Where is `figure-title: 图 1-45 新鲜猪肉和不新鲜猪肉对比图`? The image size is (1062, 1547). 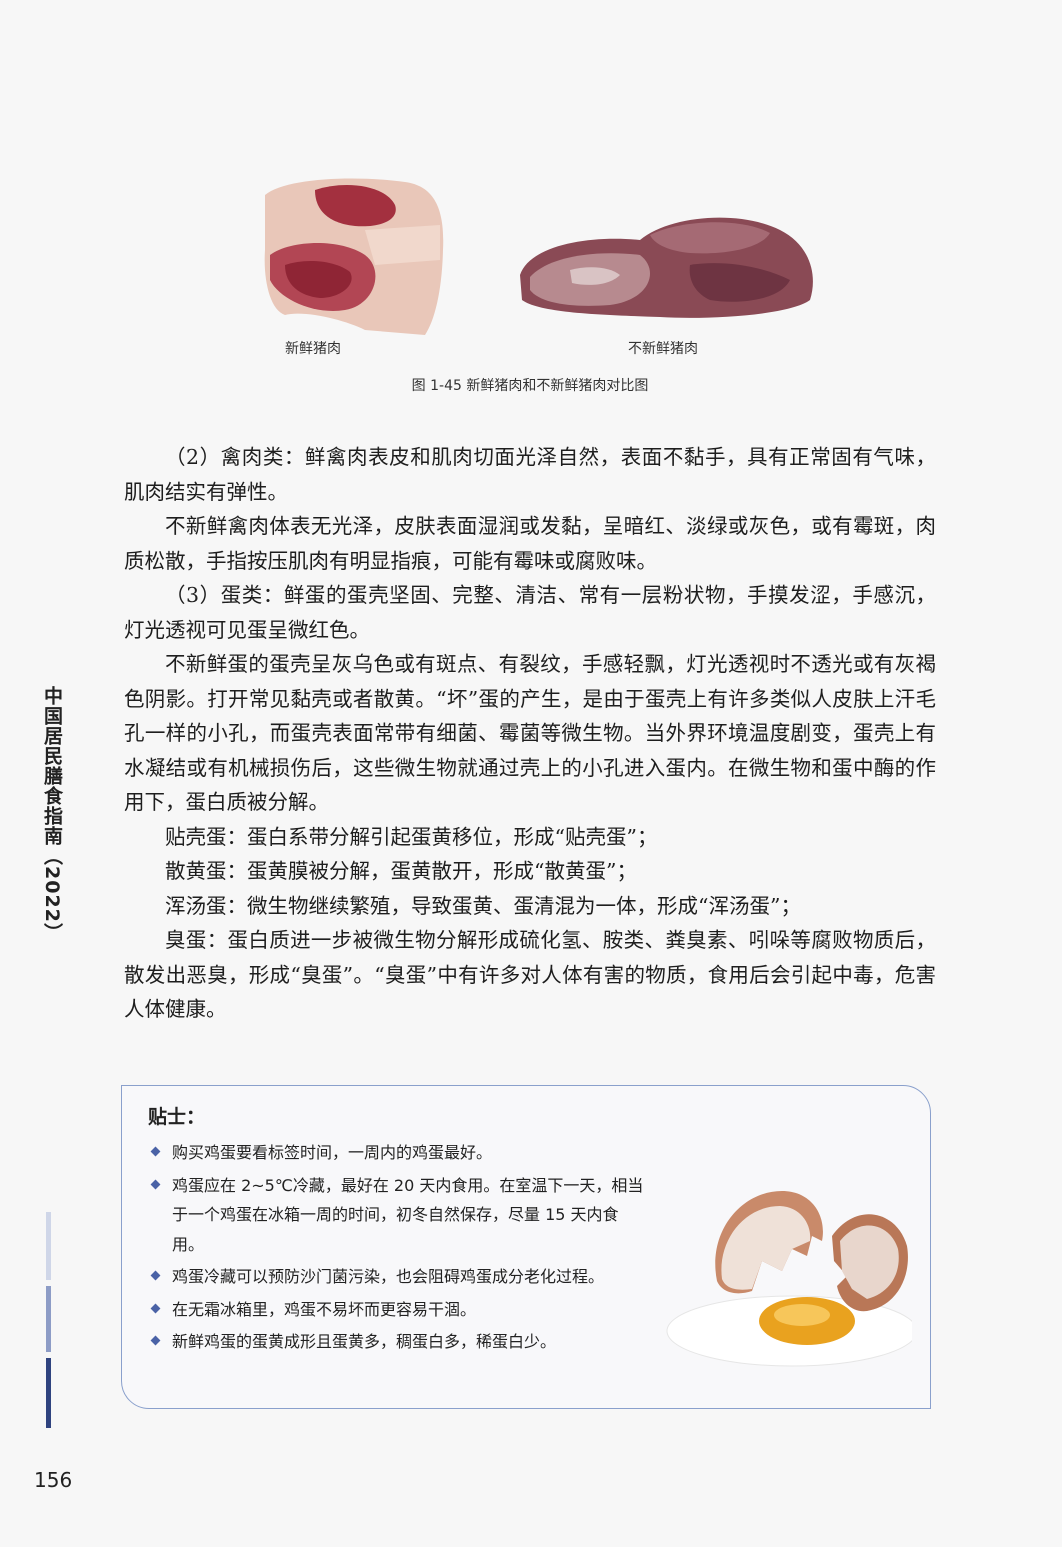 figure-title: 图 1-45 新鲜猪肉和不新鲜猪肉对比图 is located at coordinates (530, 386).